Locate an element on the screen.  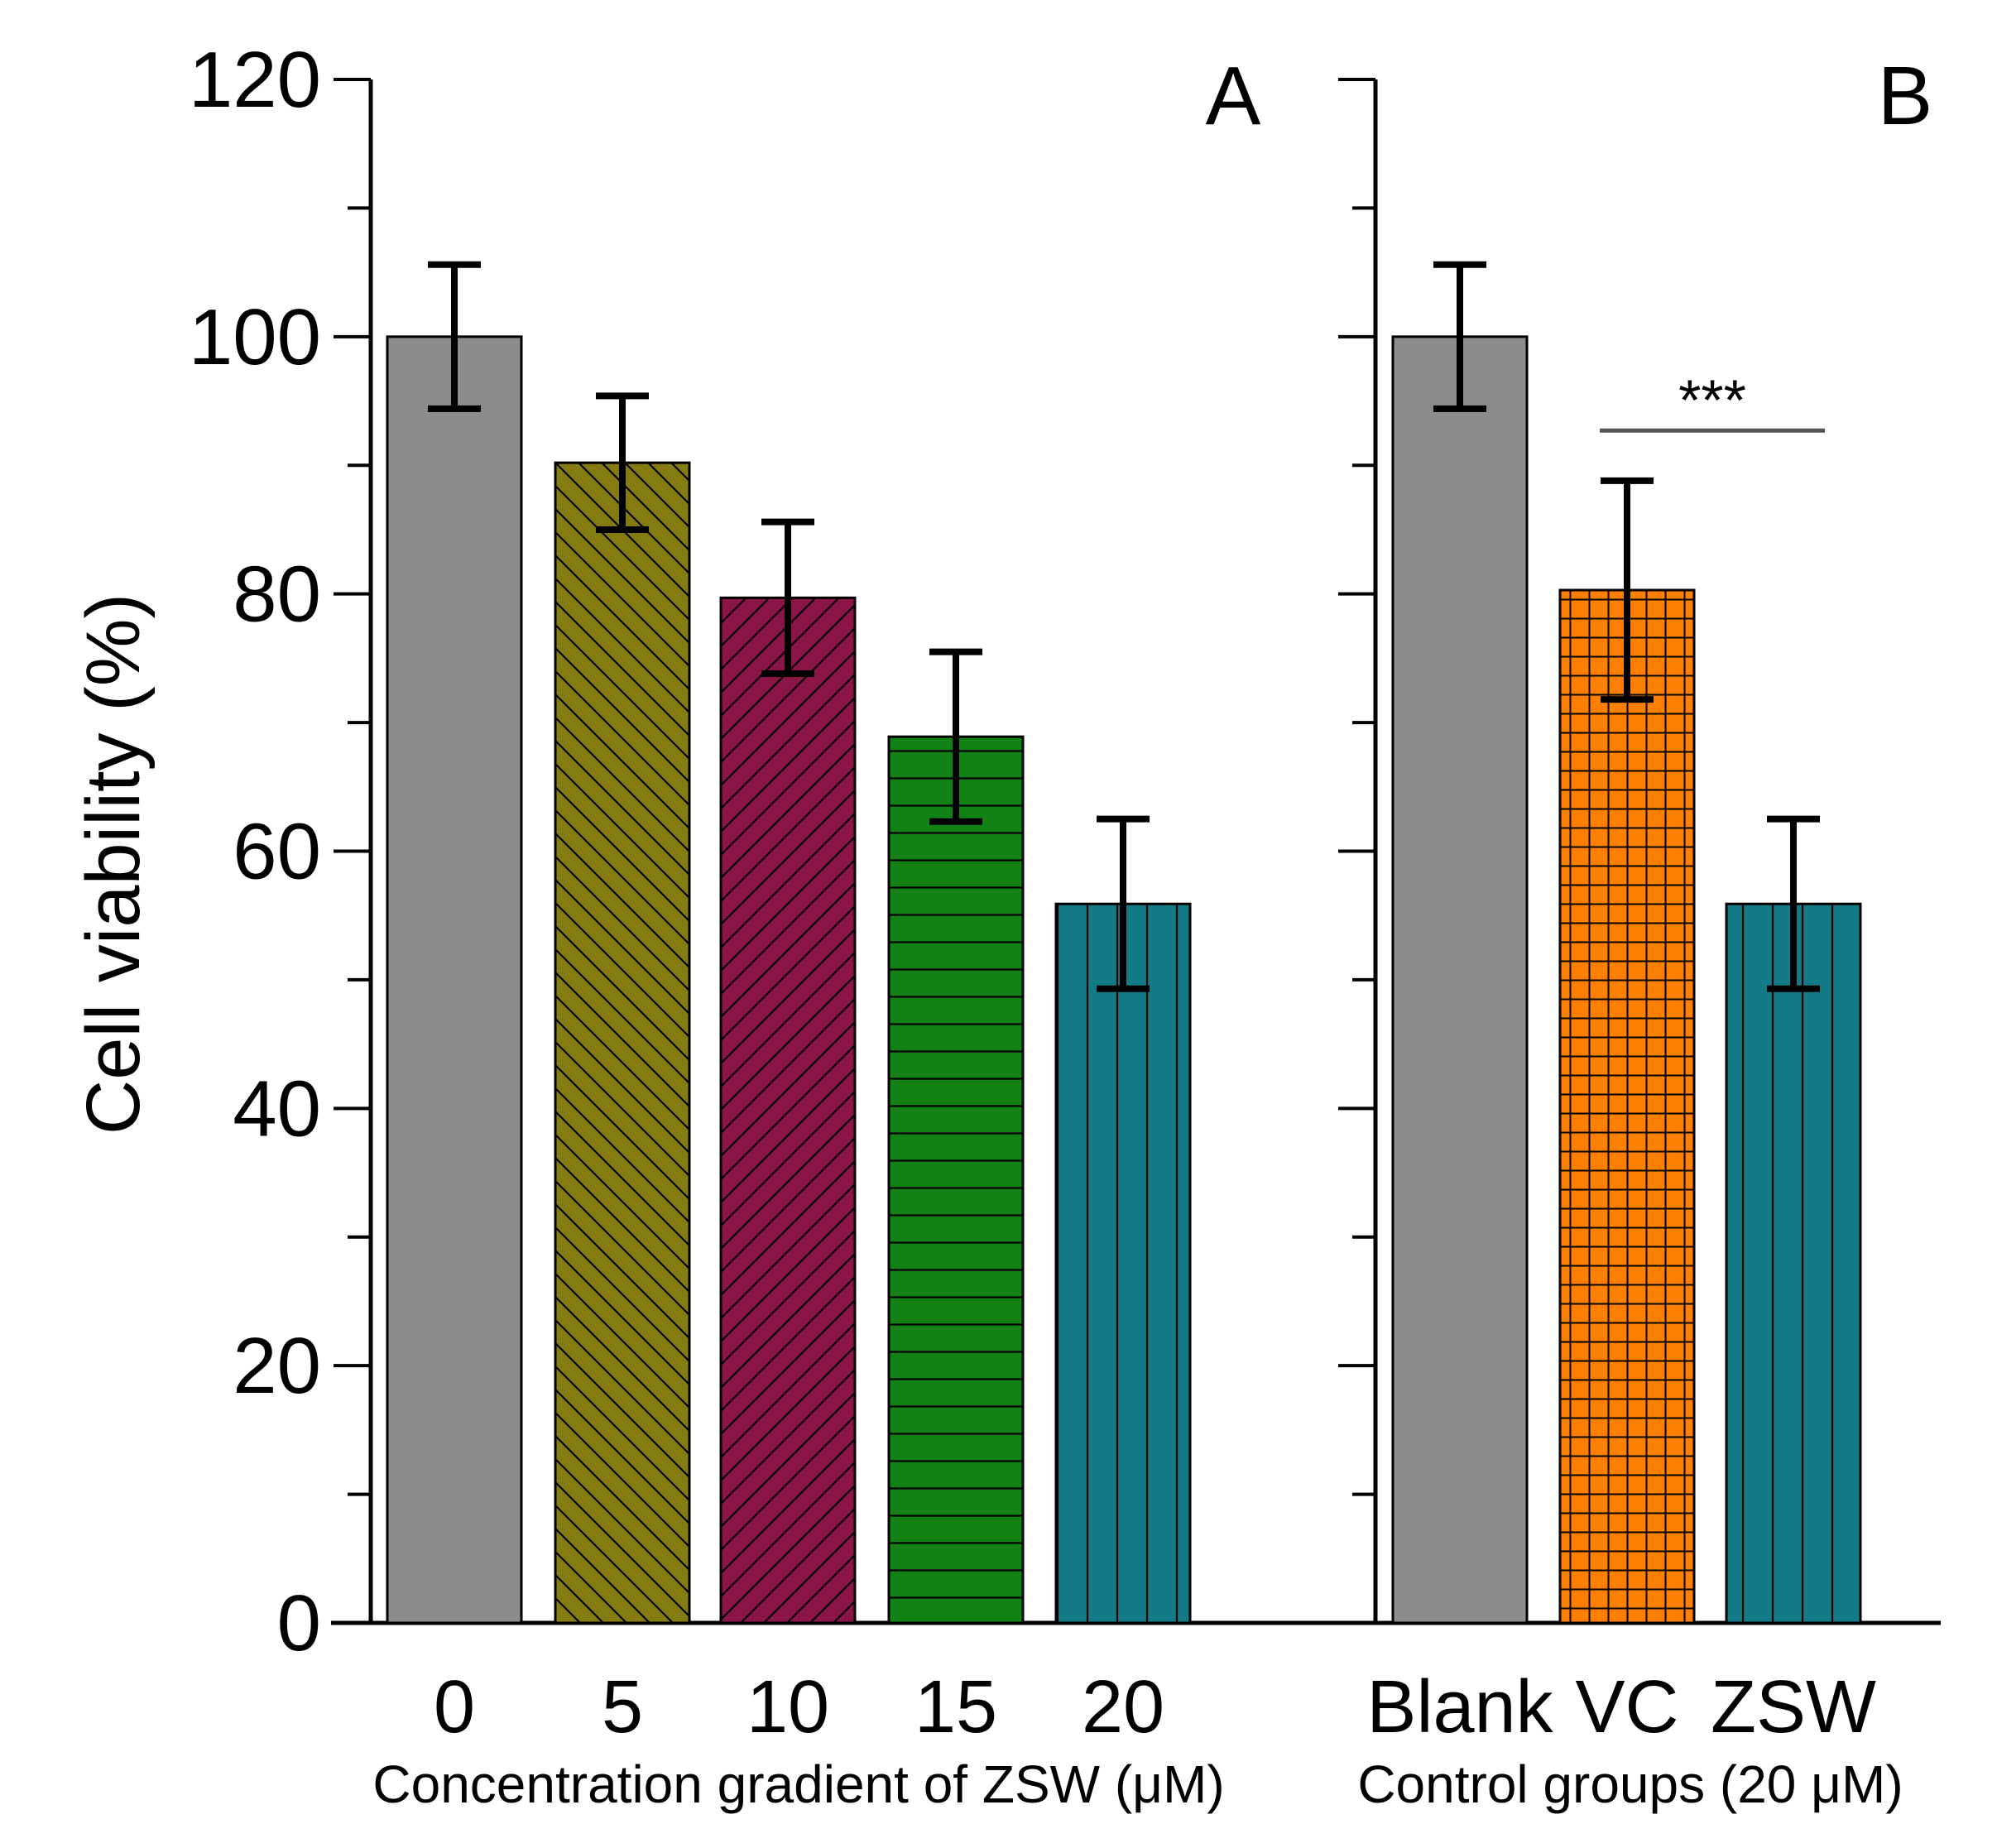
significance-label: *** is located at coordinates (1712, 399).